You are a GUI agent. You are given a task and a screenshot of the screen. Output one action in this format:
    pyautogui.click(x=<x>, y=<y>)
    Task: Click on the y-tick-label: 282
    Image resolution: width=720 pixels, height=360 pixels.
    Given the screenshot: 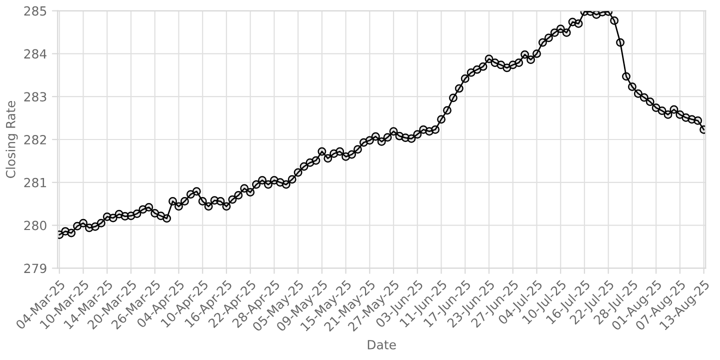 What is the action you would take?
    pyautogui.click(x=35, y=139)
    